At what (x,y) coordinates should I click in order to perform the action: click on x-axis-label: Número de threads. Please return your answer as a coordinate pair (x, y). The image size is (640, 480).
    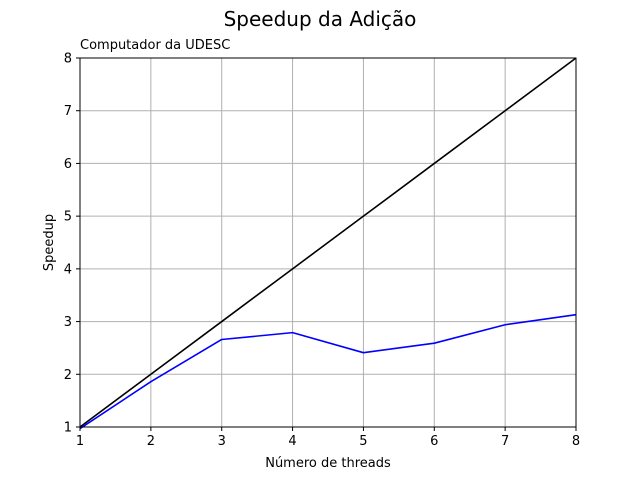
    Looking at the image, I should click on (328, 463).